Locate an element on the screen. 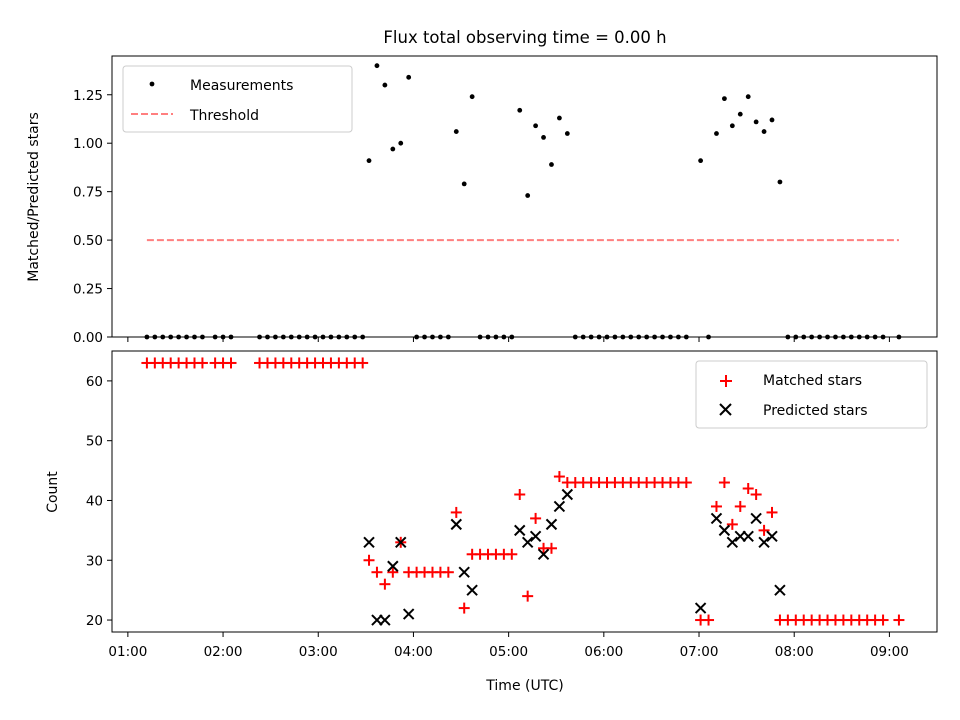 Image resolution: width=960 pixels, height=720 pixels. ratio-y-tick-label: 0.50 is located at coordinates (88, 241).